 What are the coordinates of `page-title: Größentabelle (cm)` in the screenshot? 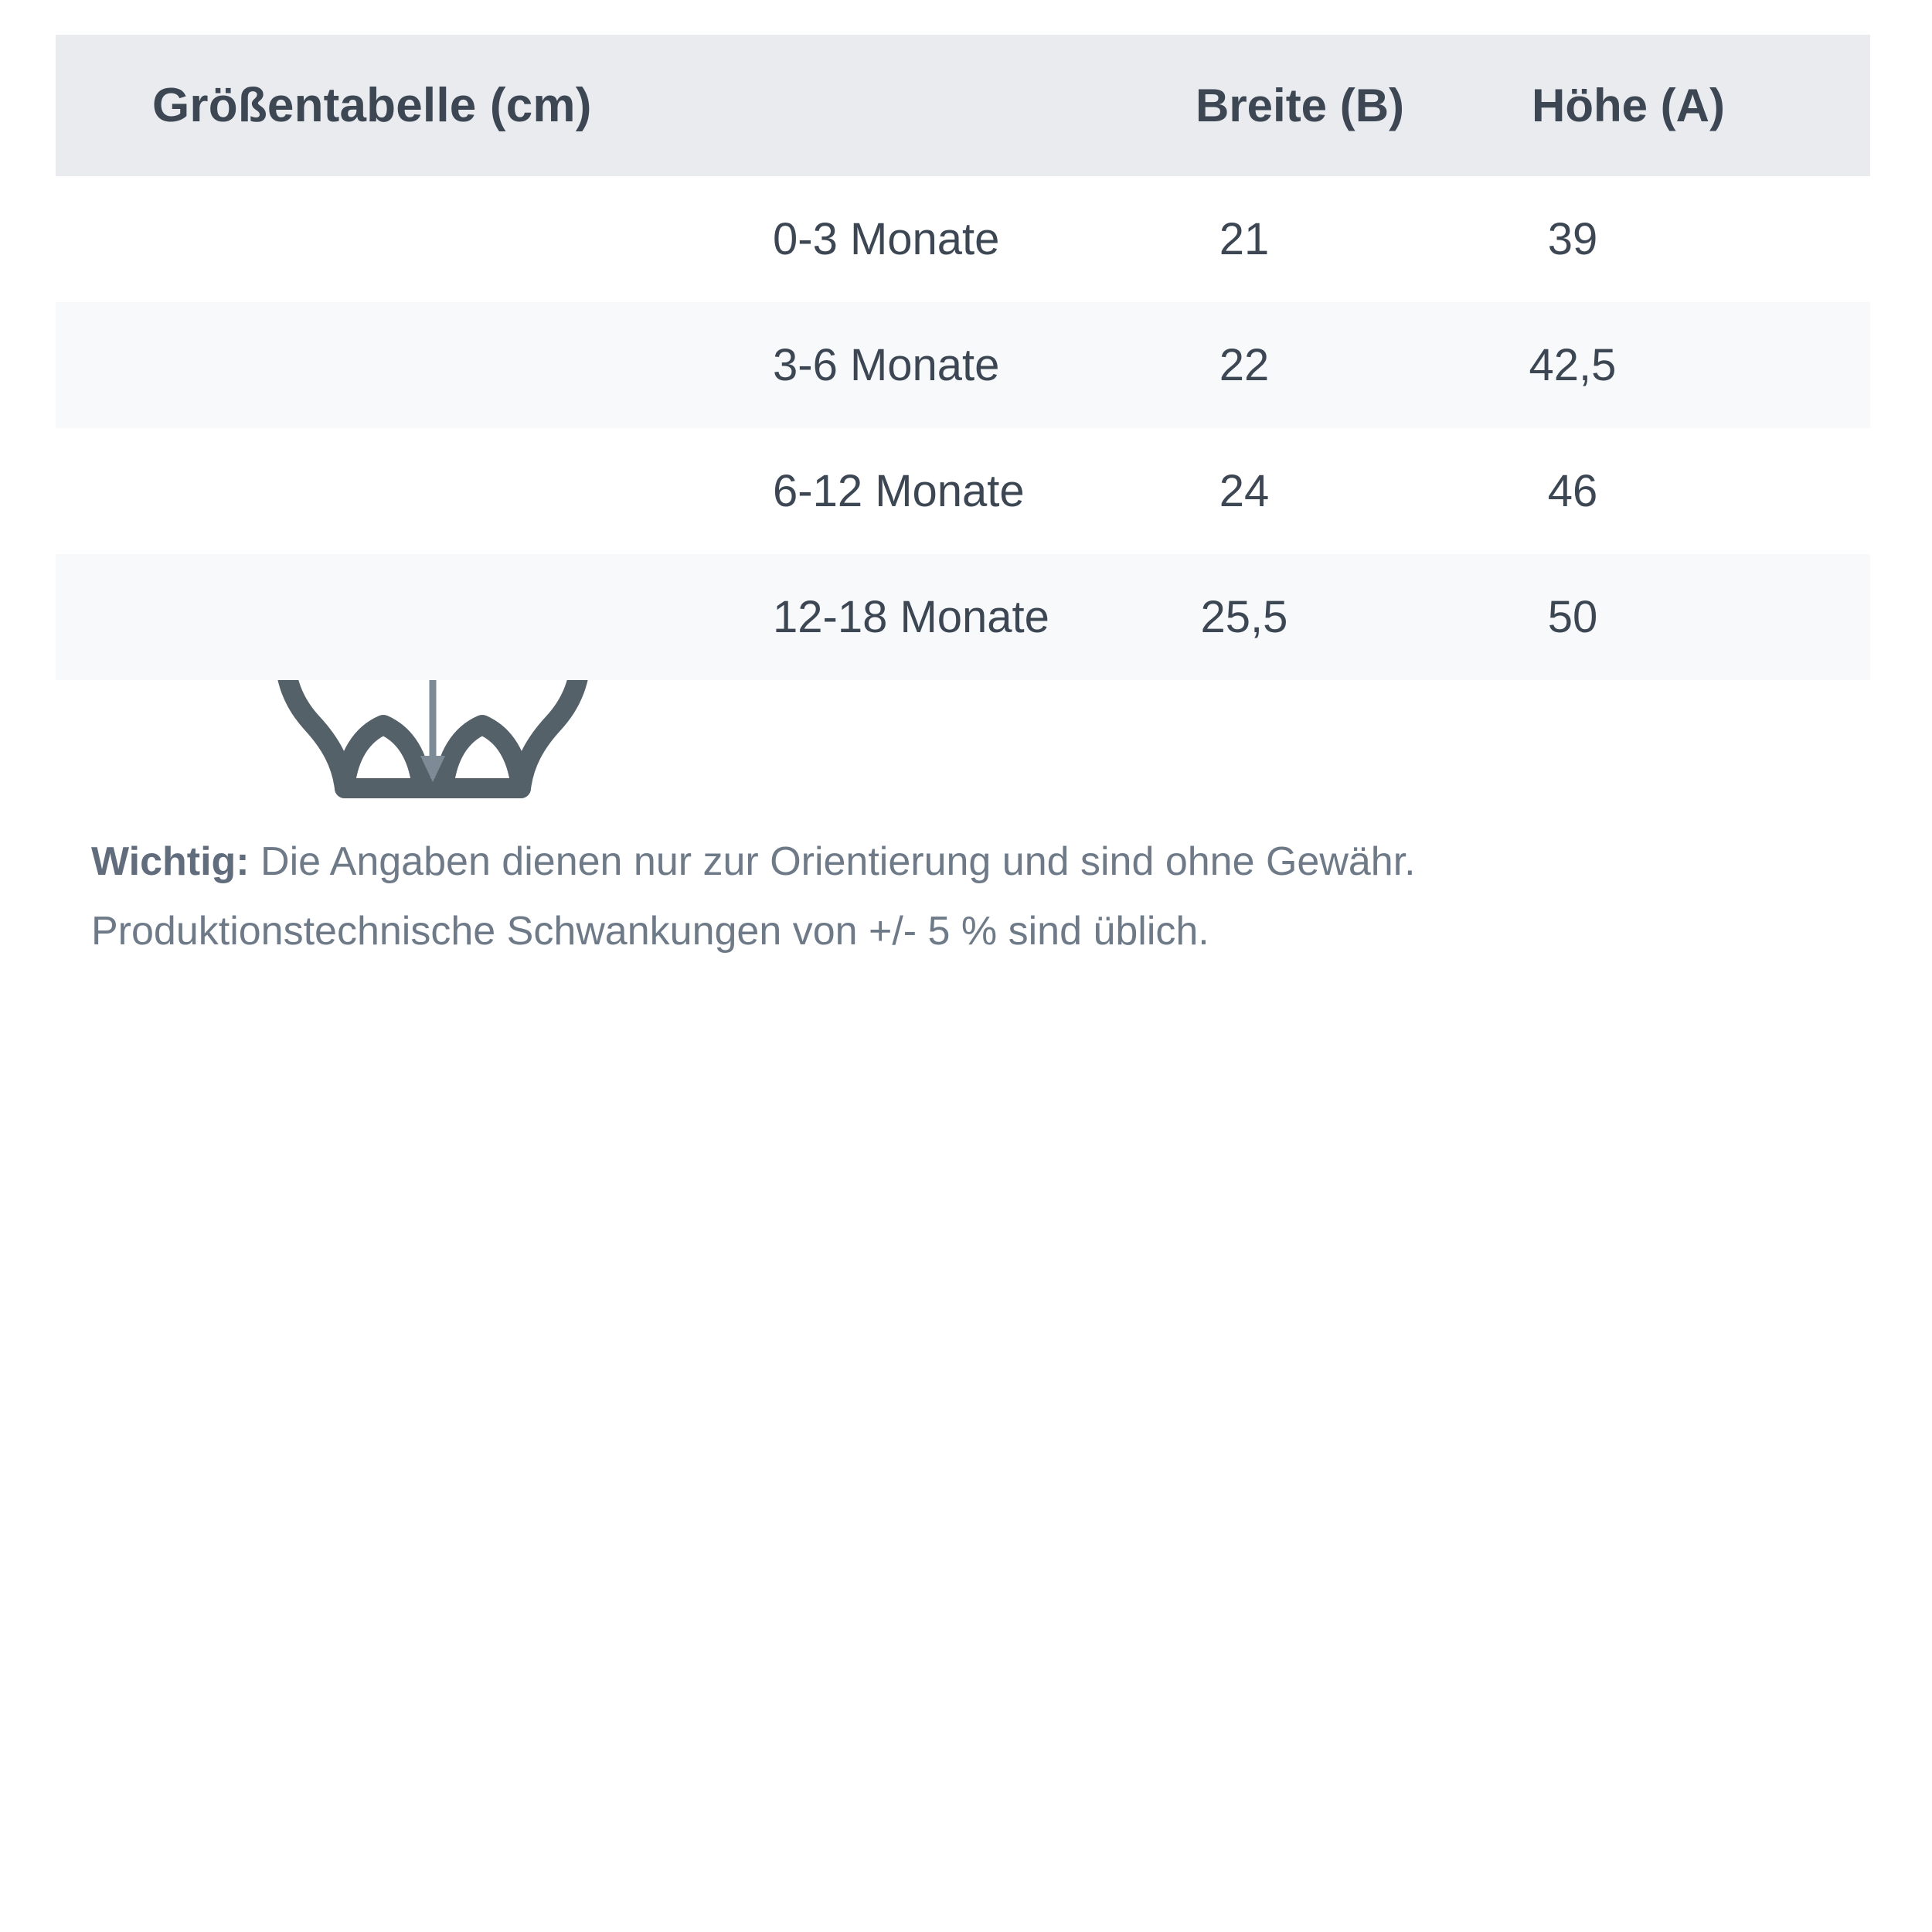 It's located at (372, 105).